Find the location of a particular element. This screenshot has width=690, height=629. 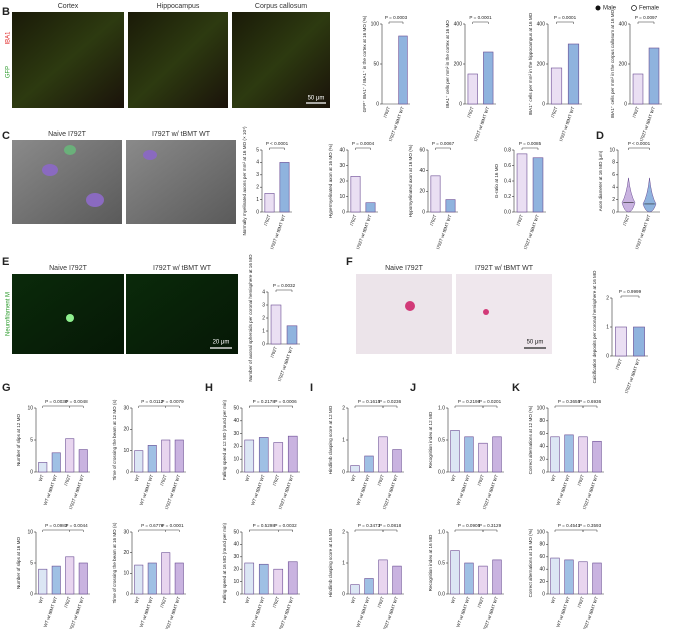

y-axis-label: Falling speed at 16 MO (round per min) is located at coordinates (224, 562).